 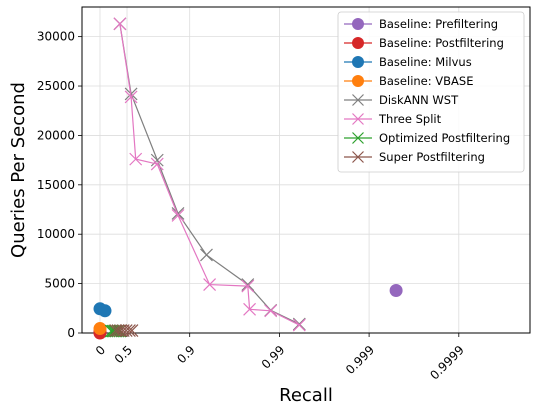 I want to click on legend-item: Super Postfiltering, so click(x=414, y=157).